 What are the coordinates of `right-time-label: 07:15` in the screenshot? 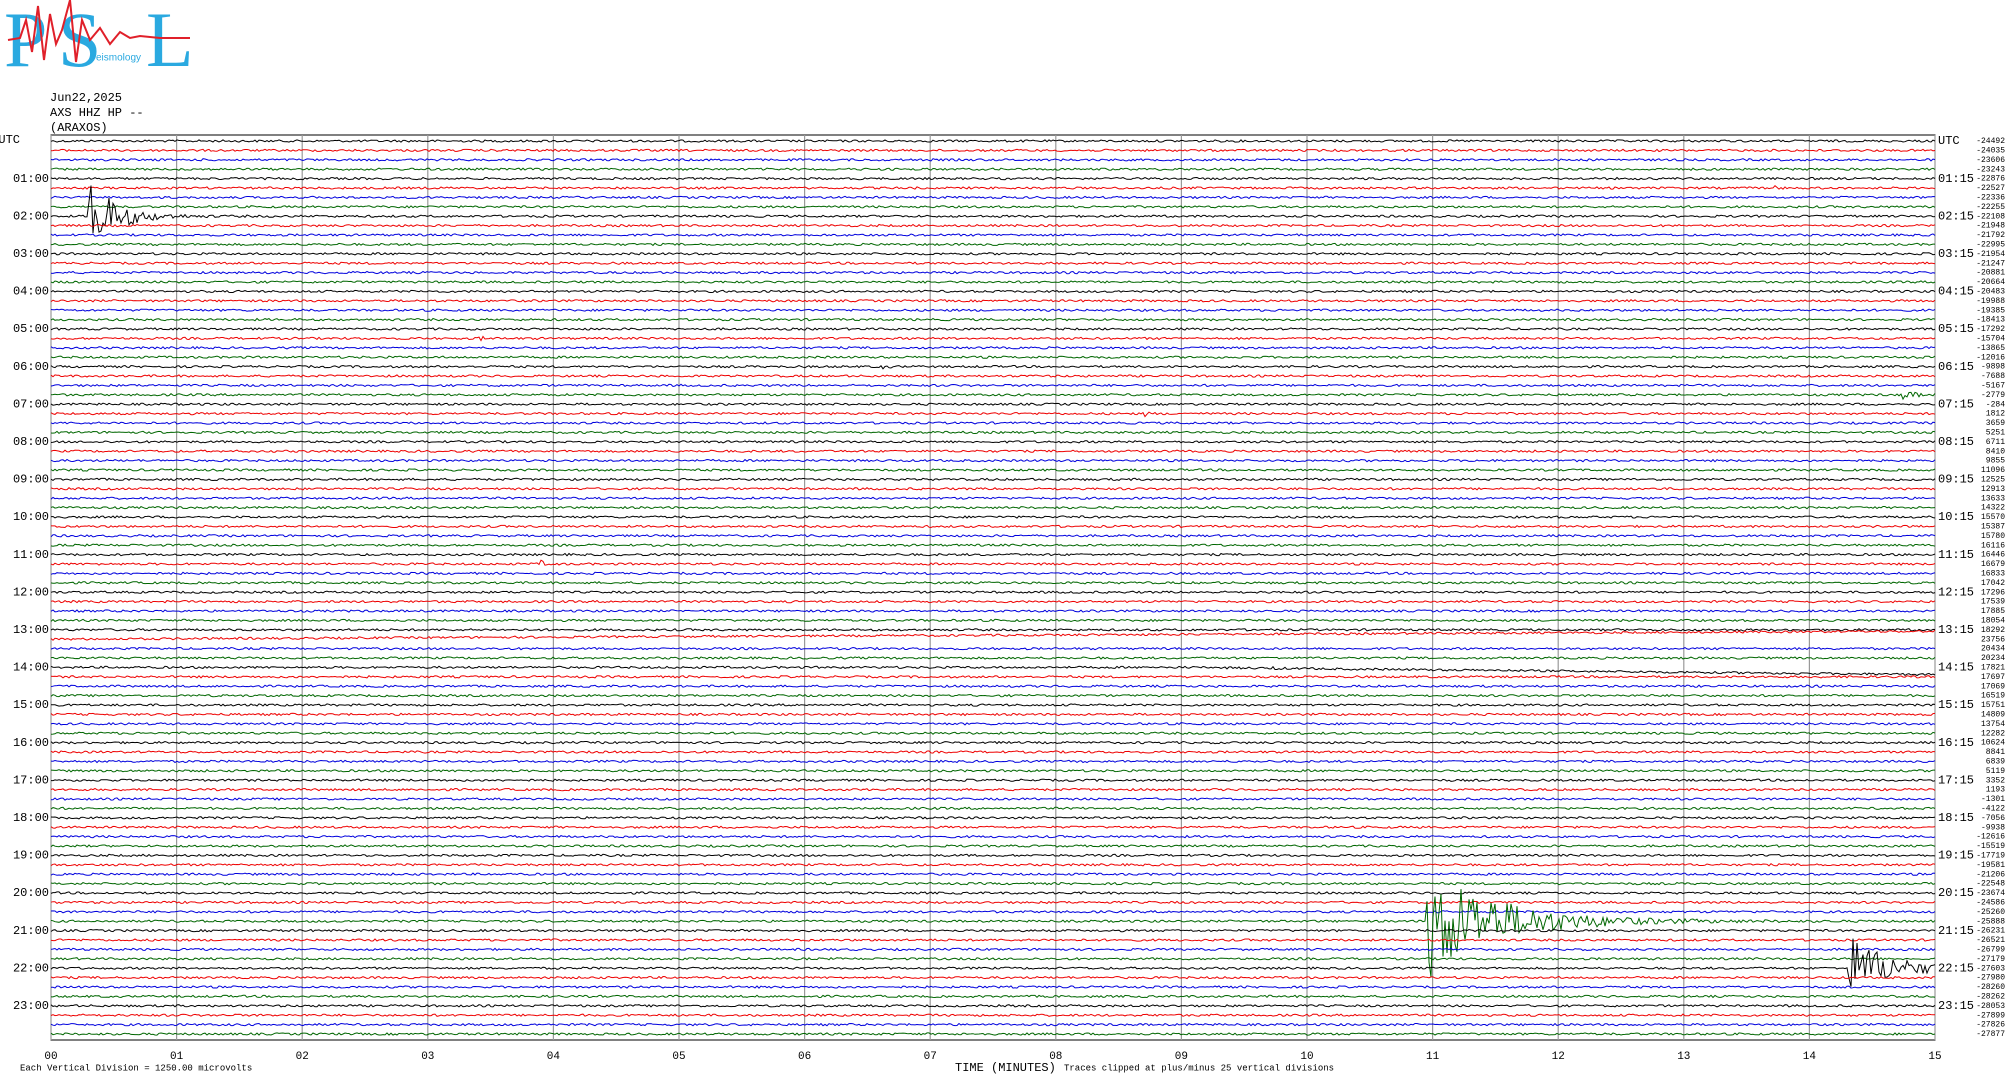 It's located at (1956, 404).